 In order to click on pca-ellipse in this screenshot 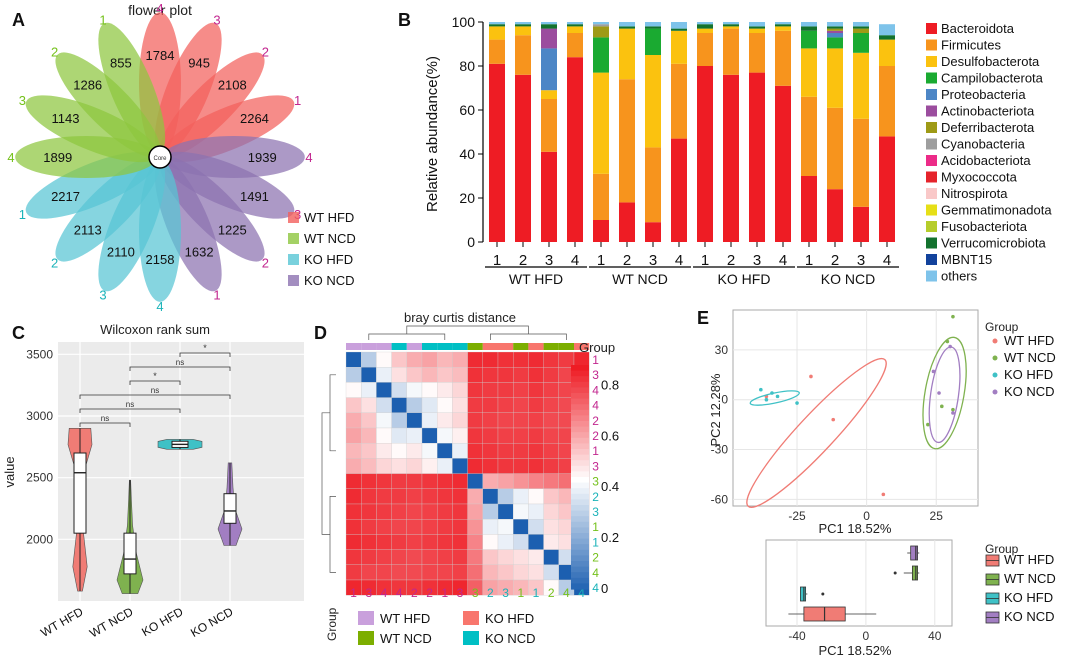, I will do `click(816, 432)`.